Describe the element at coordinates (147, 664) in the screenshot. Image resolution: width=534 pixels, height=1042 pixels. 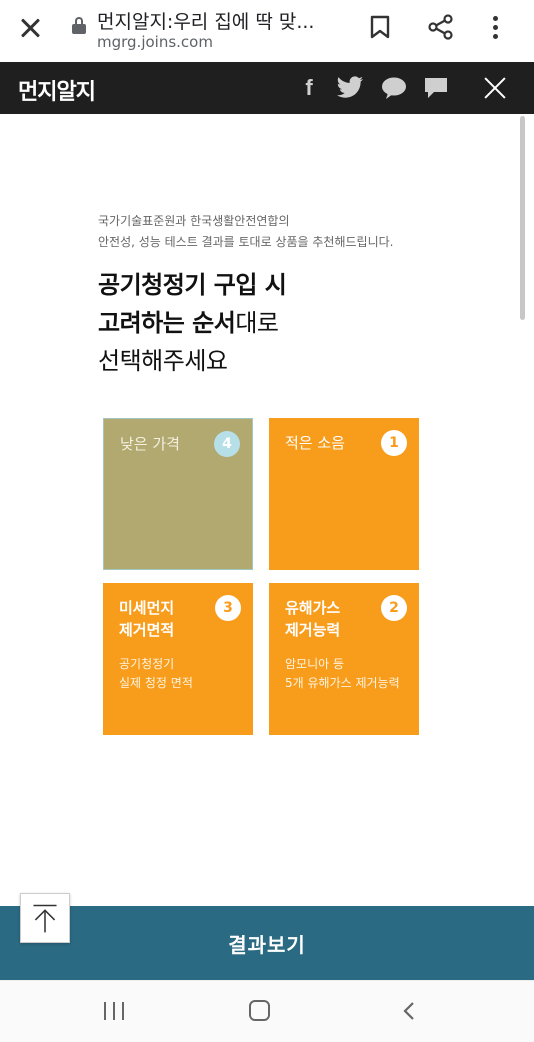
I see `card-desc-line: 공기청정기` at that location.